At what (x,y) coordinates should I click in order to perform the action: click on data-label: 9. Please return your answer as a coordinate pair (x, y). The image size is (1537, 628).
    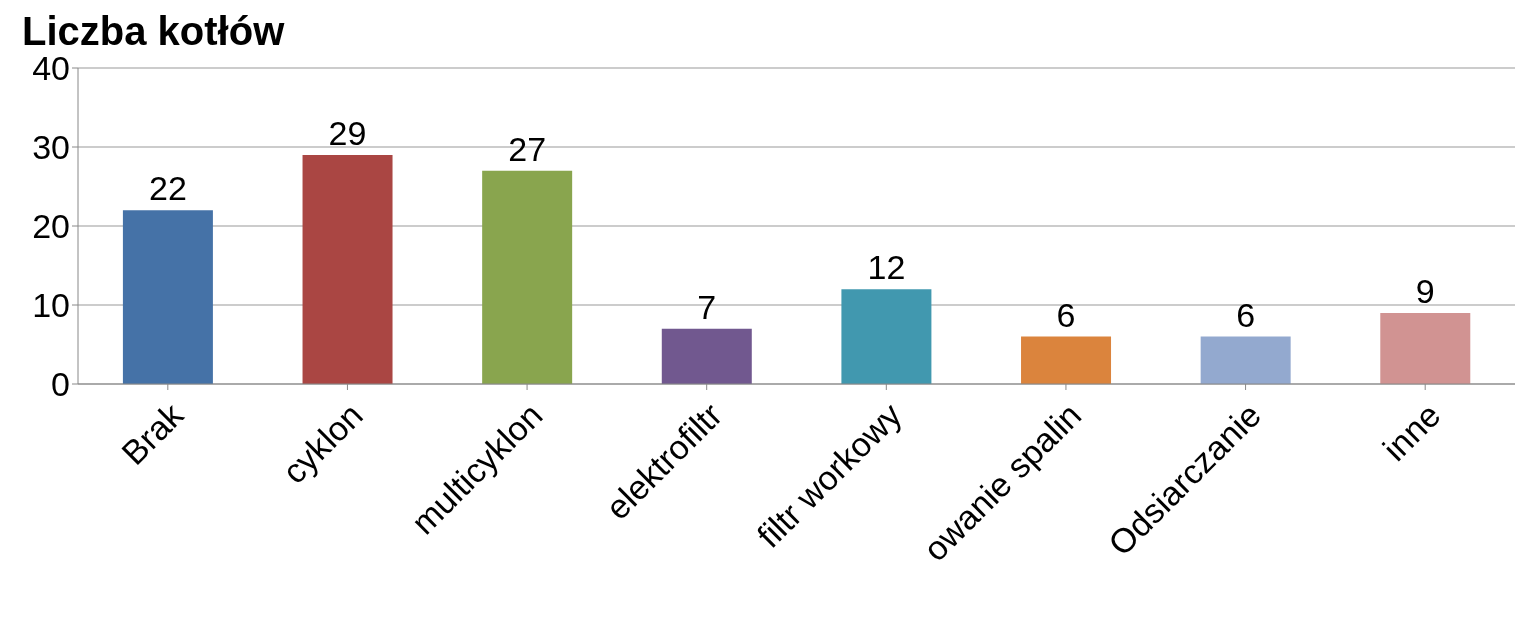
    Looking at the image, I should click on (1425, 290).